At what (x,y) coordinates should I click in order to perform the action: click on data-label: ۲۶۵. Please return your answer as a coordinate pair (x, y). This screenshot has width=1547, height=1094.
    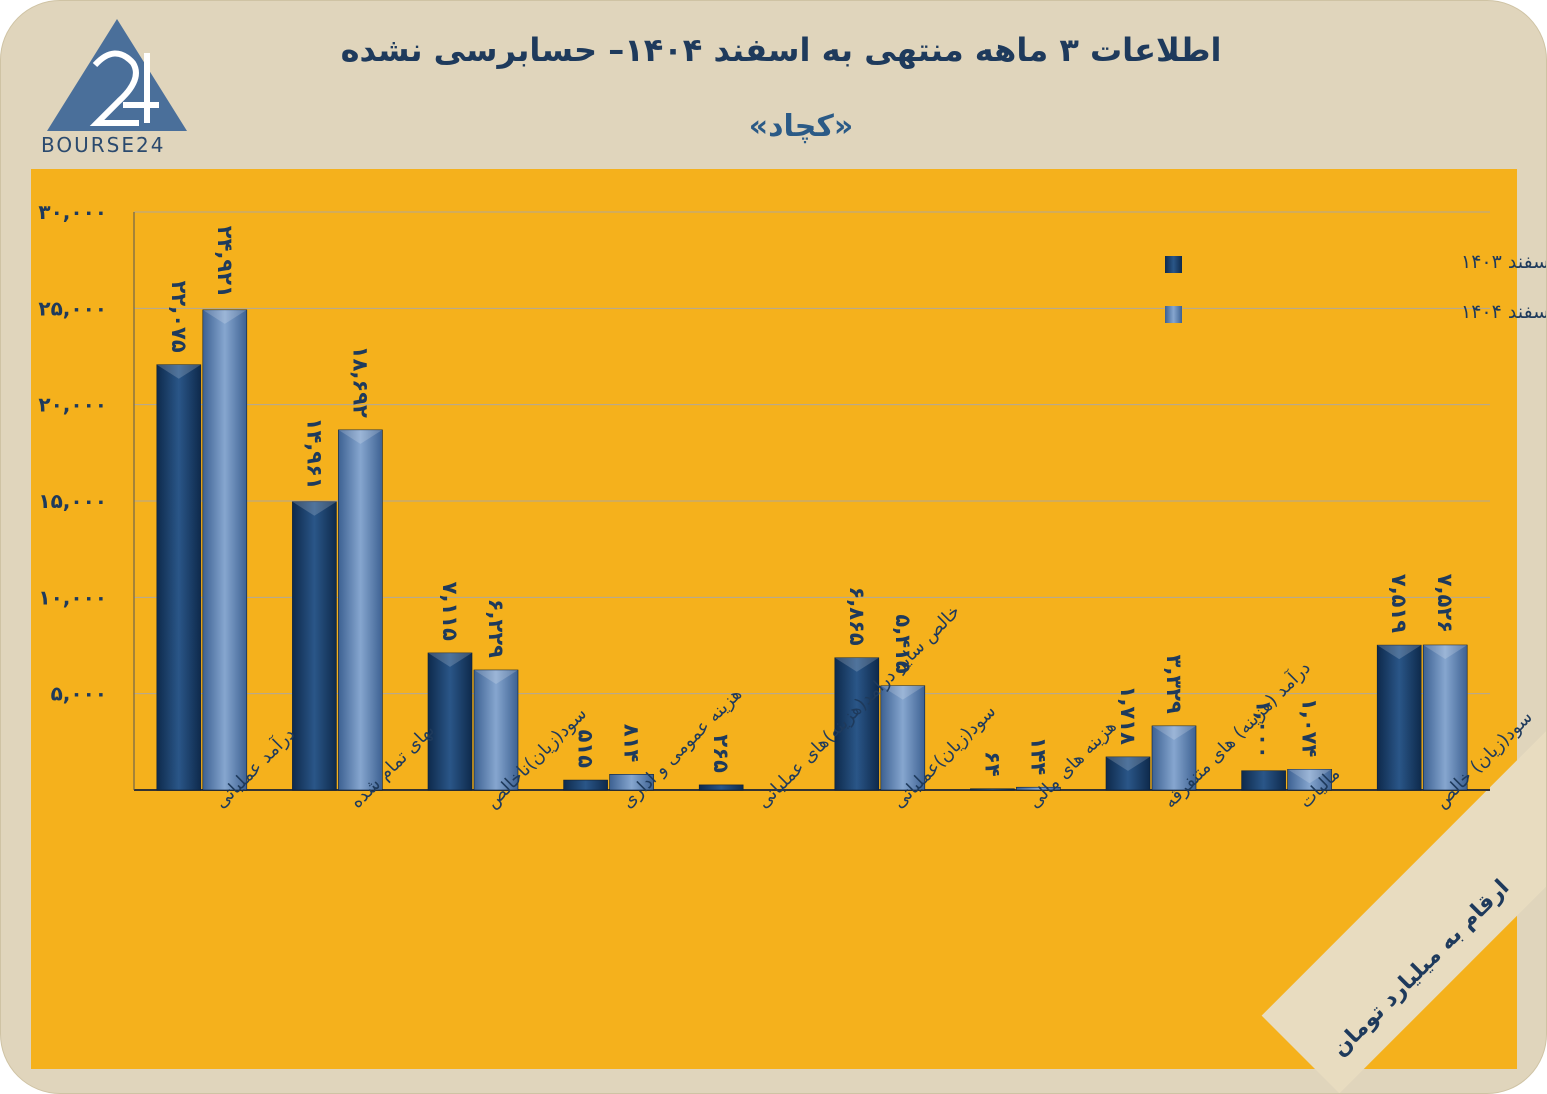
    Looking at the image, I should click on (721, 753).